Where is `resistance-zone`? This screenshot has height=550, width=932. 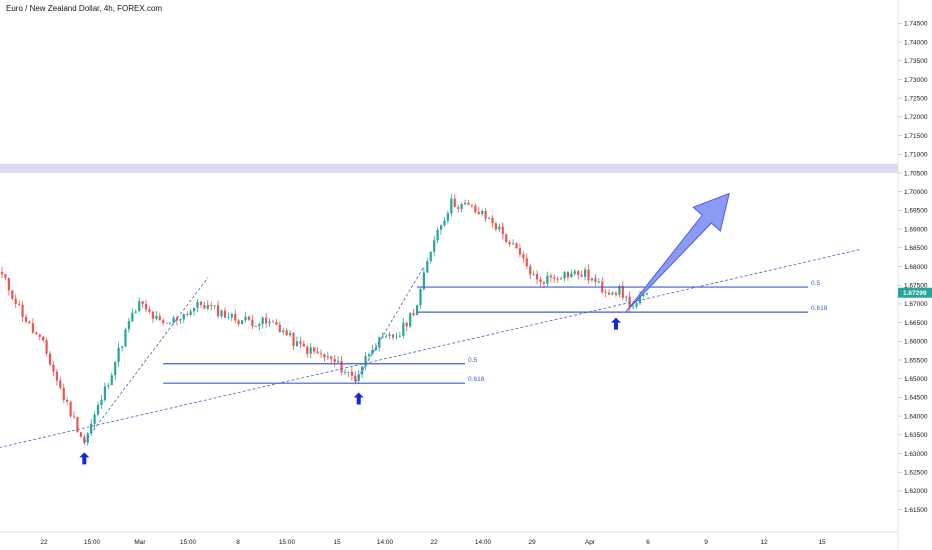 resistance-zone is located at coordinates (449, 168).